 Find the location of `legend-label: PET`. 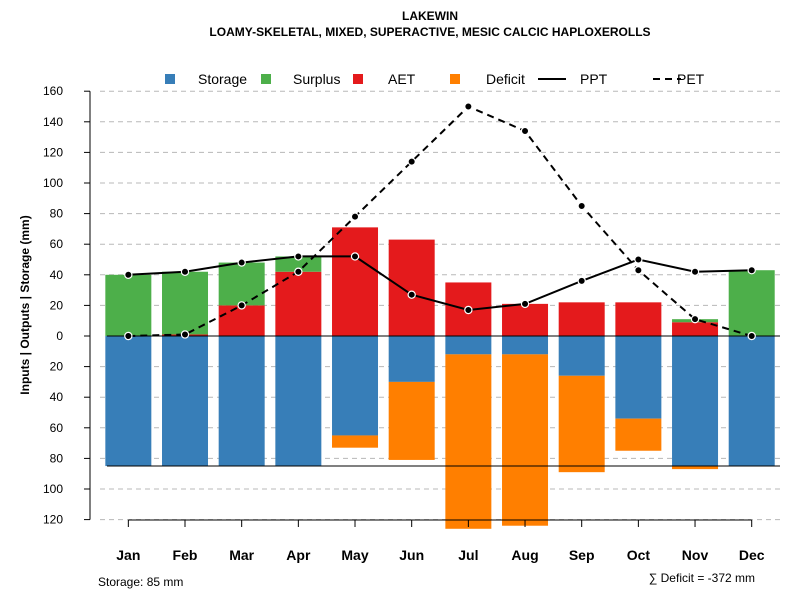

legend-label: PET is located at coordinates (691, 79).